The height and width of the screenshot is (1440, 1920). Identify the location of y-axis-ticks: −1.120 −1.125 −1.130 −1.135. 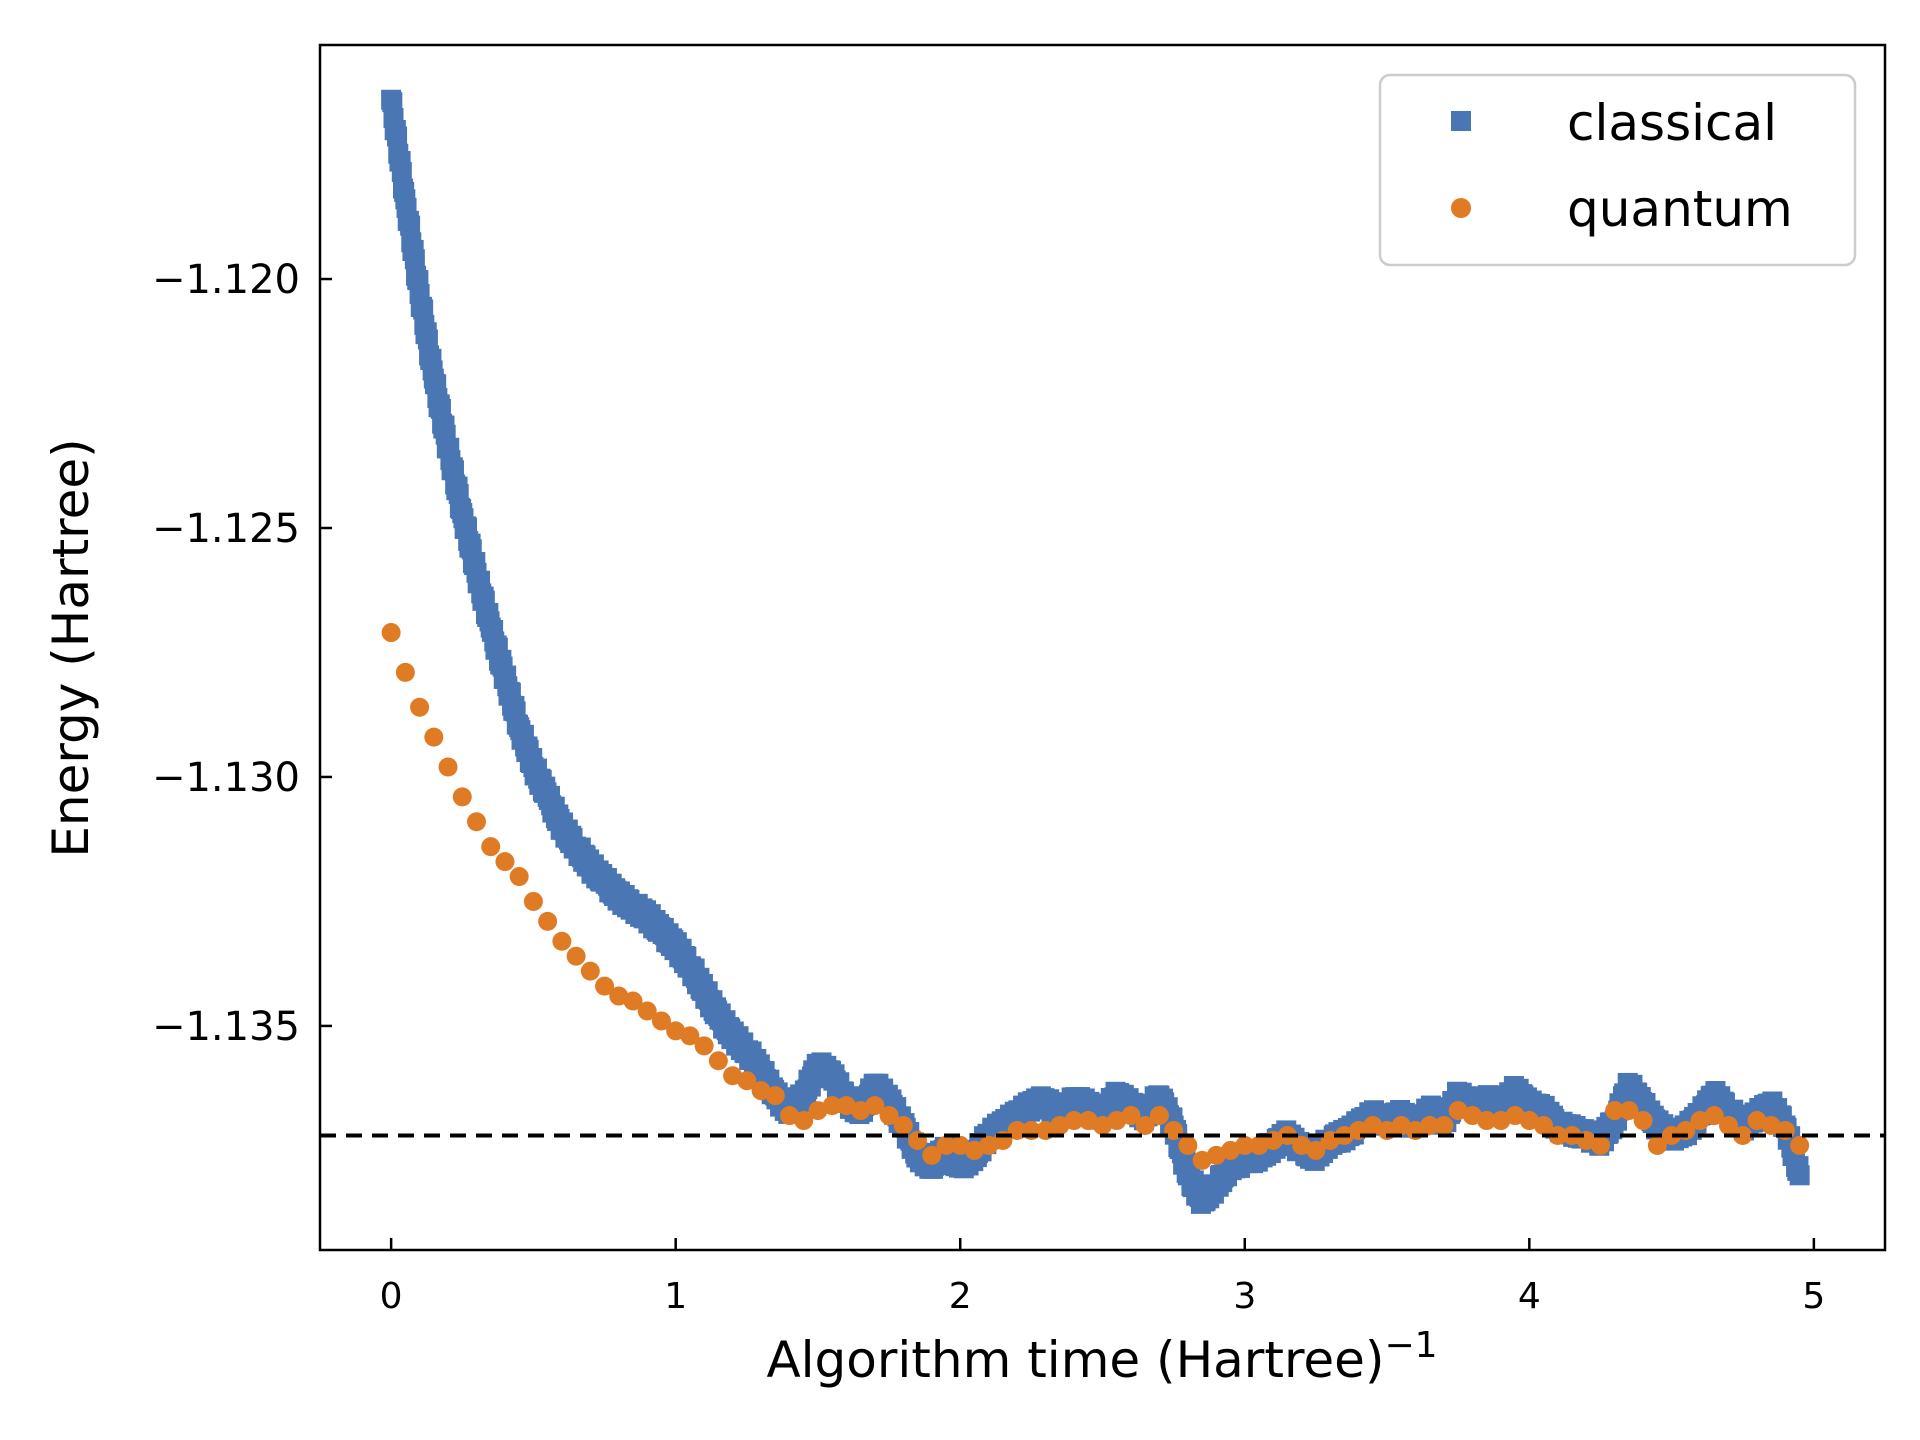
(242, 653).